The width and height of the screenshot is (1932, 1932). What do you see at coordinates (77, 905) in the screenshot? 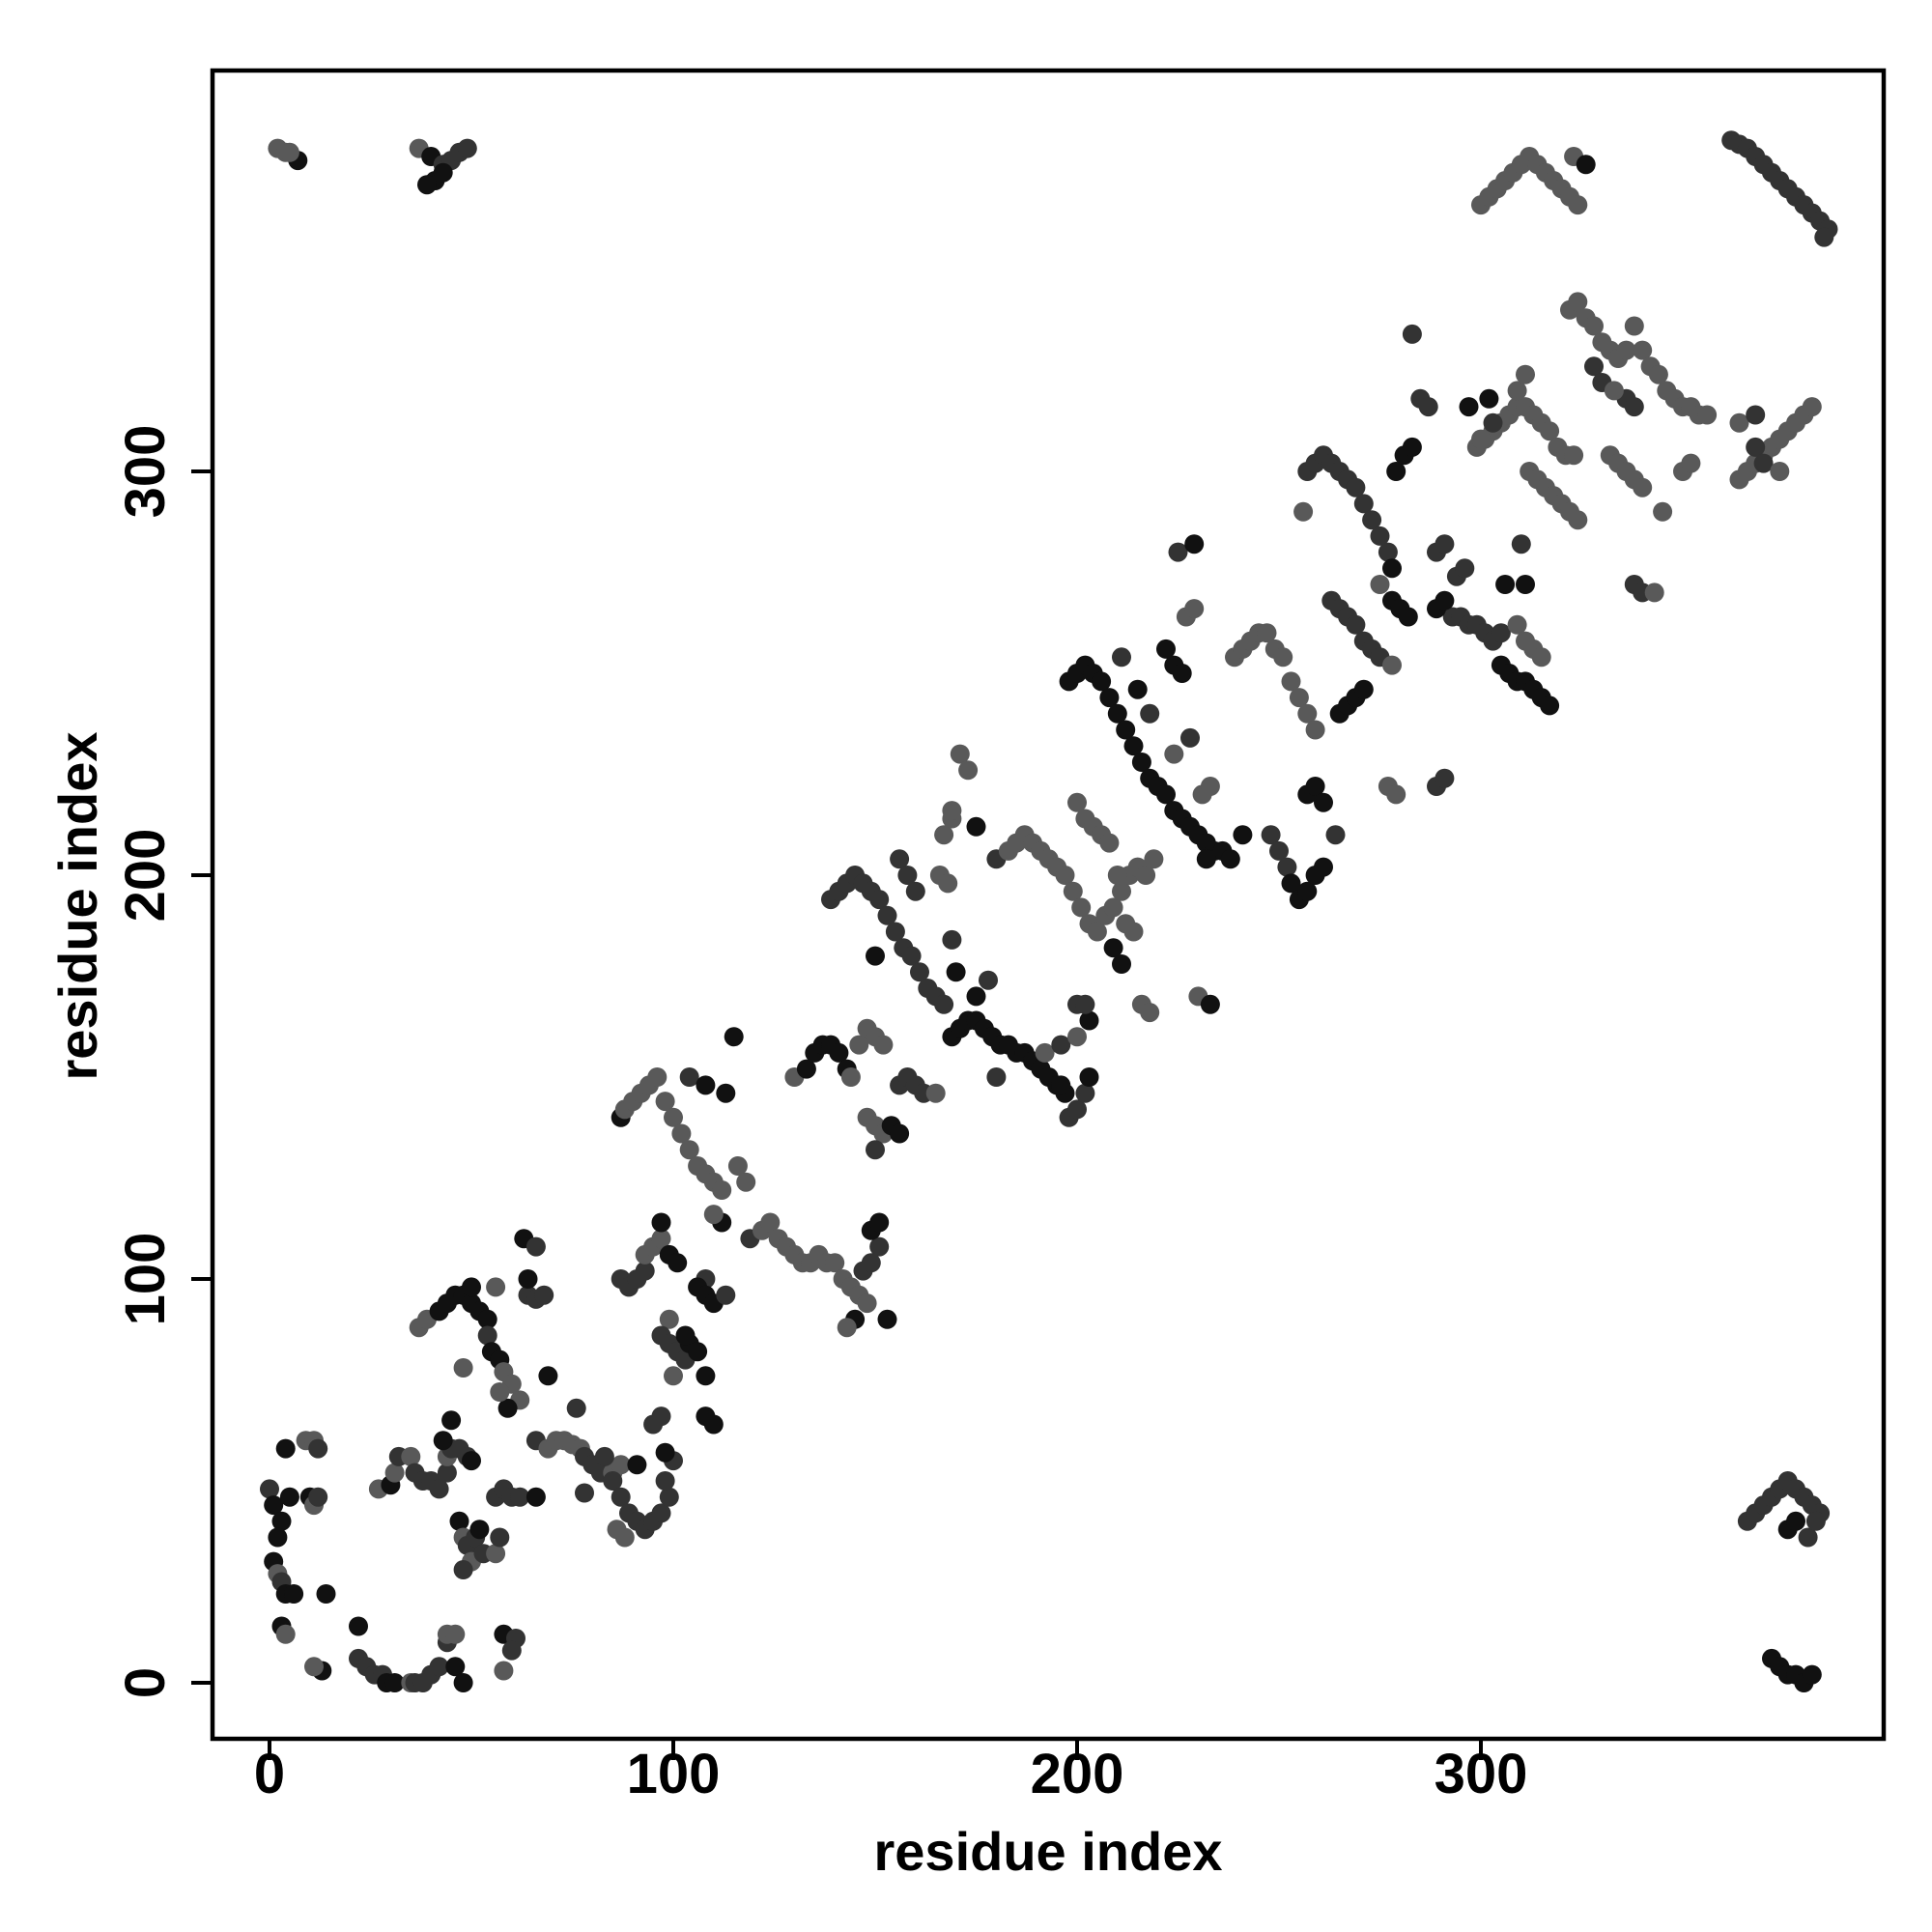
I see `y-axis-title: residue index` at bounding box center [77, 905].